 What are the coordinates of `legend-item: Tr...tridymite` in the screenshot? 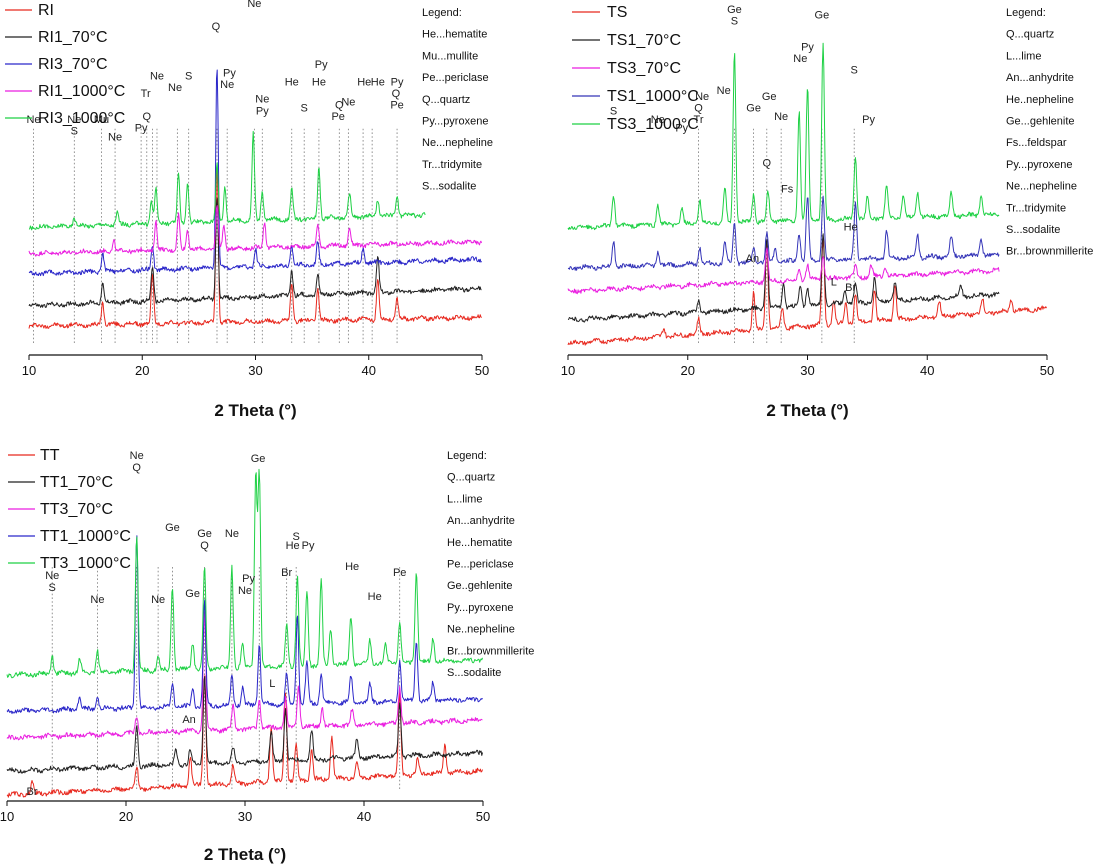 It's located at (1036, 208).